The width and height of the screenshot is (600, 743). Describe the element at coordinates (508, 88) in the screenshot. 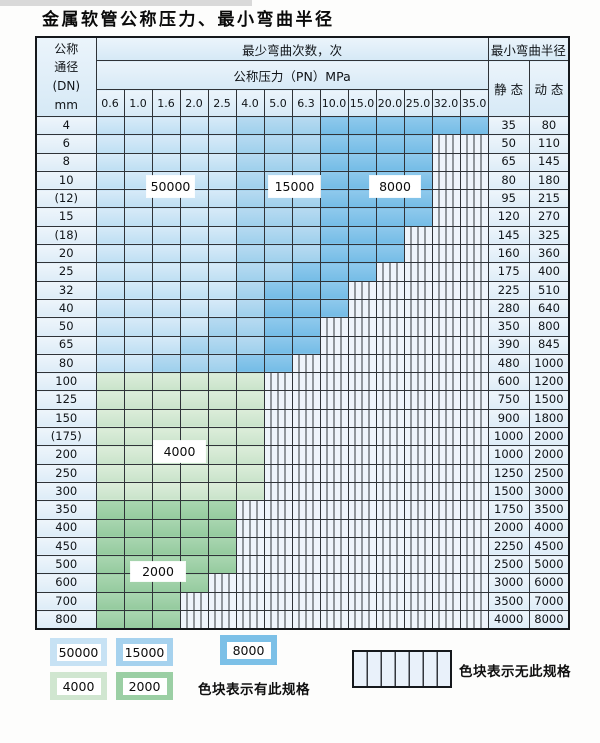

I see `static-header-cell: 静 态` at that location.